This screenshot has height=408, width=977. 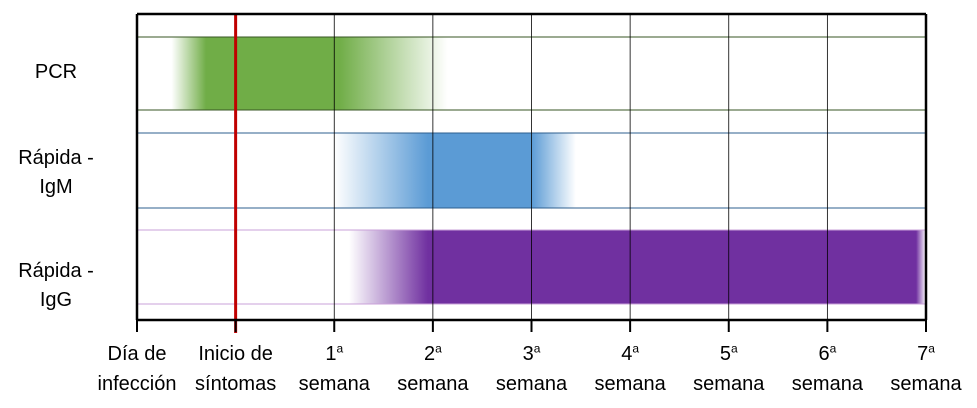 I want to click on bar-r-pida-igm, so click(x=455, y=170).